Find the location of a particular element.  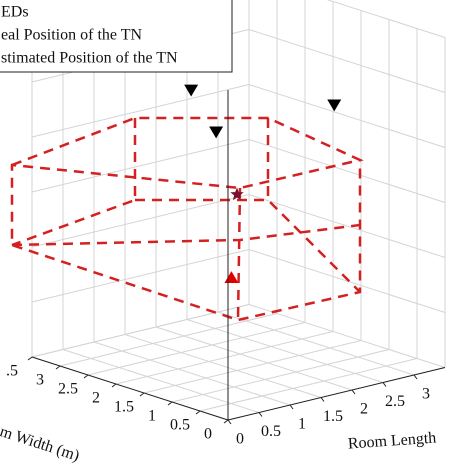

y-tick-label: 2.5 is located at coordinates (68, 389).